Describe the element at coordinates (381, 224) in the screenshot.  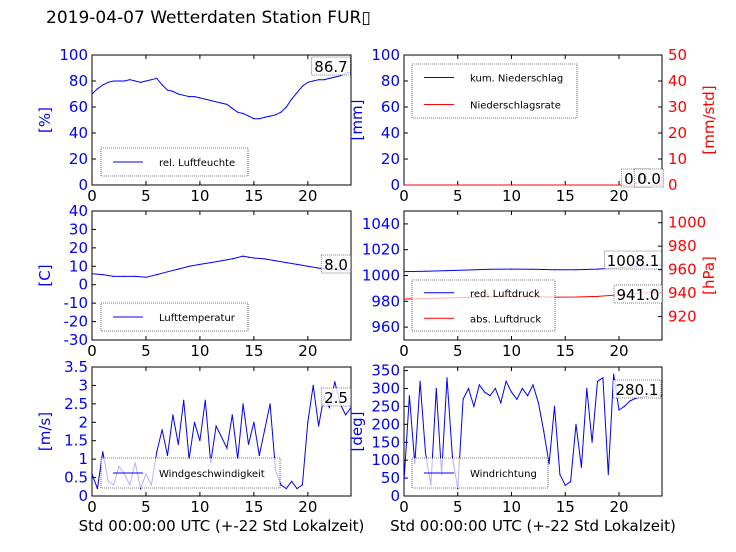
I see `y-tick-label: 1040` at that location.